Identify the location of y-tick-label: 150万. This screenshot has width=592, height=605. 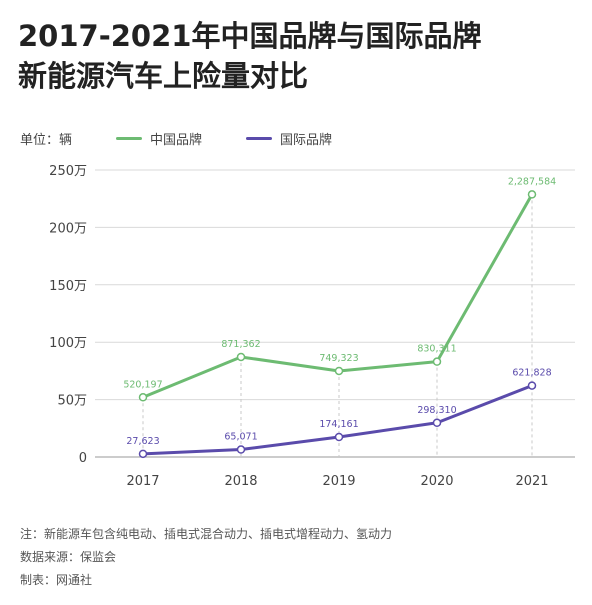
(68, 286).